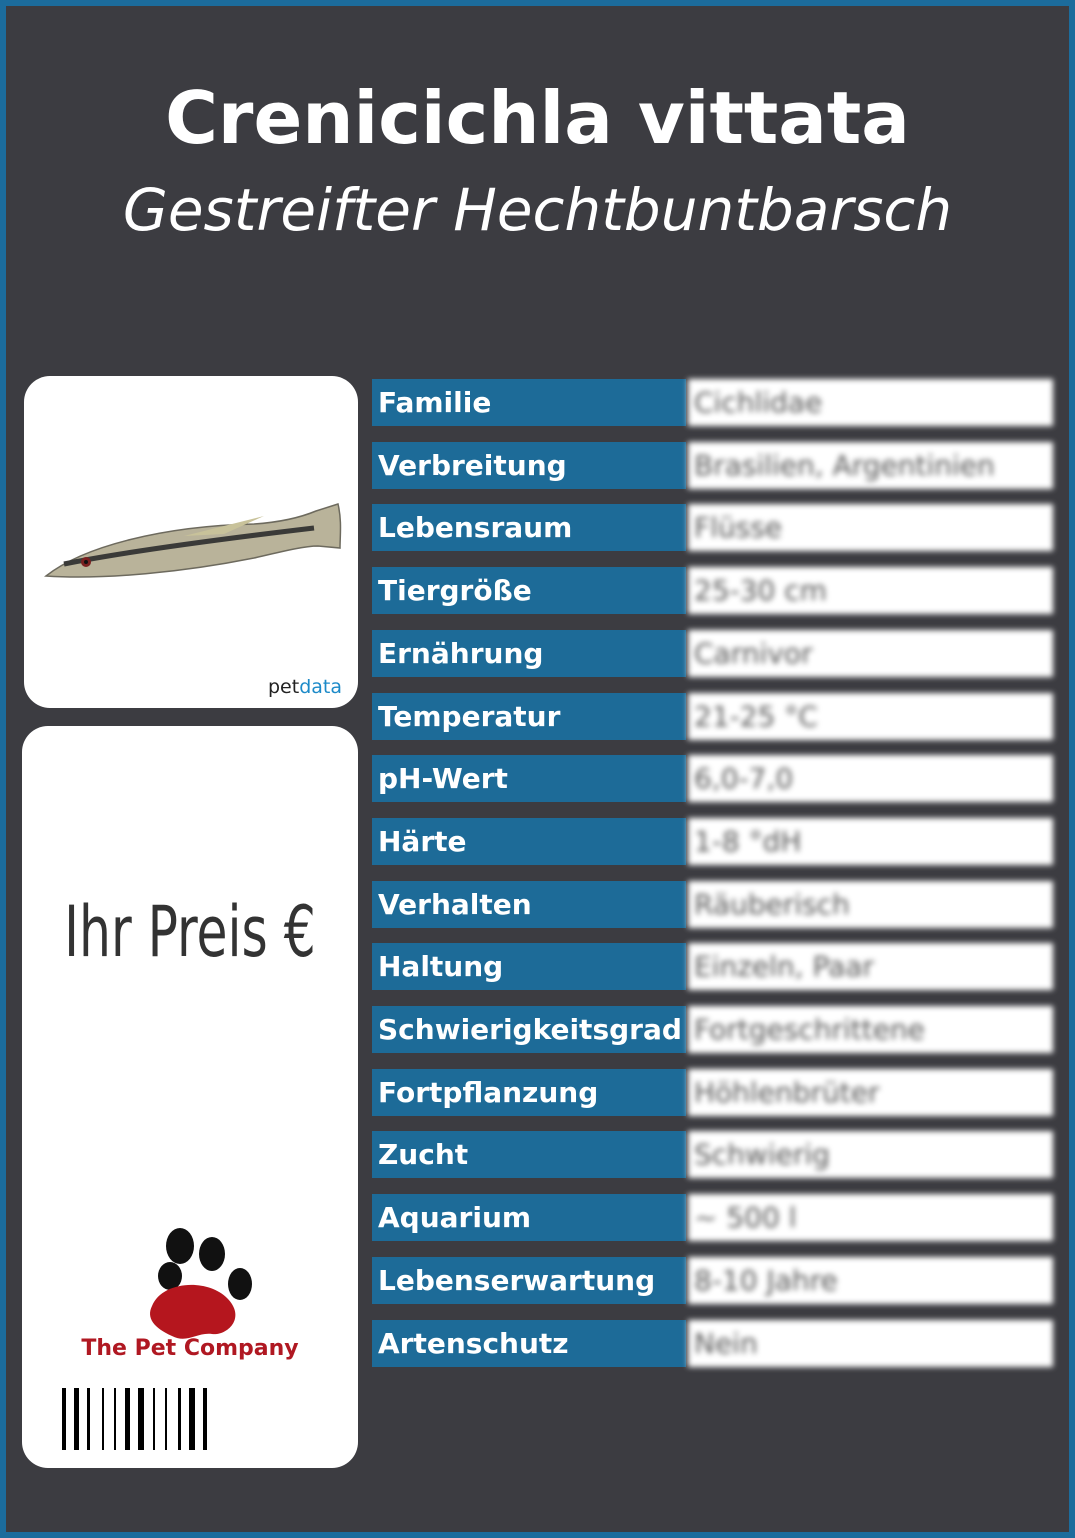  I want to click on table-row: Lebenserwartung 8-10 Jahre, so click(712, 1280).